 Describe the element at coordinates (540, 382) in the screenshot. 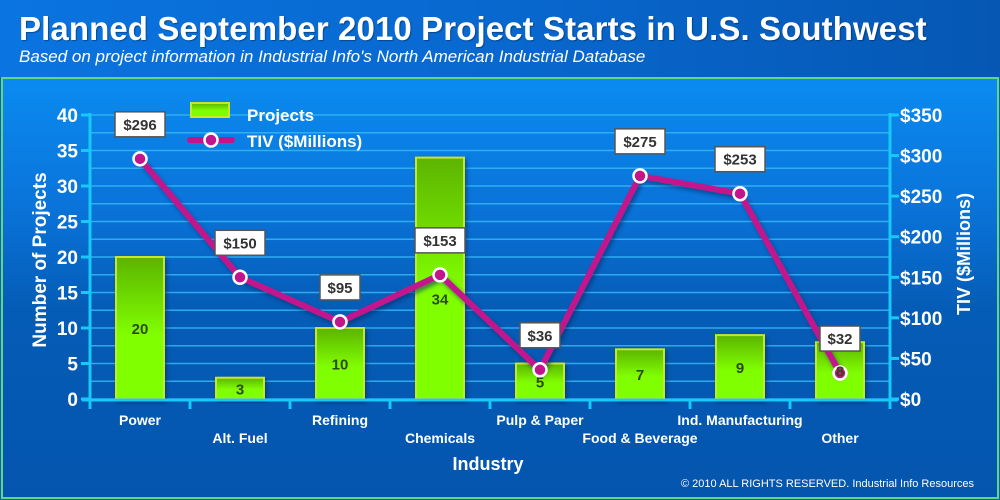

I see `bar-value-label: 5` at that location.